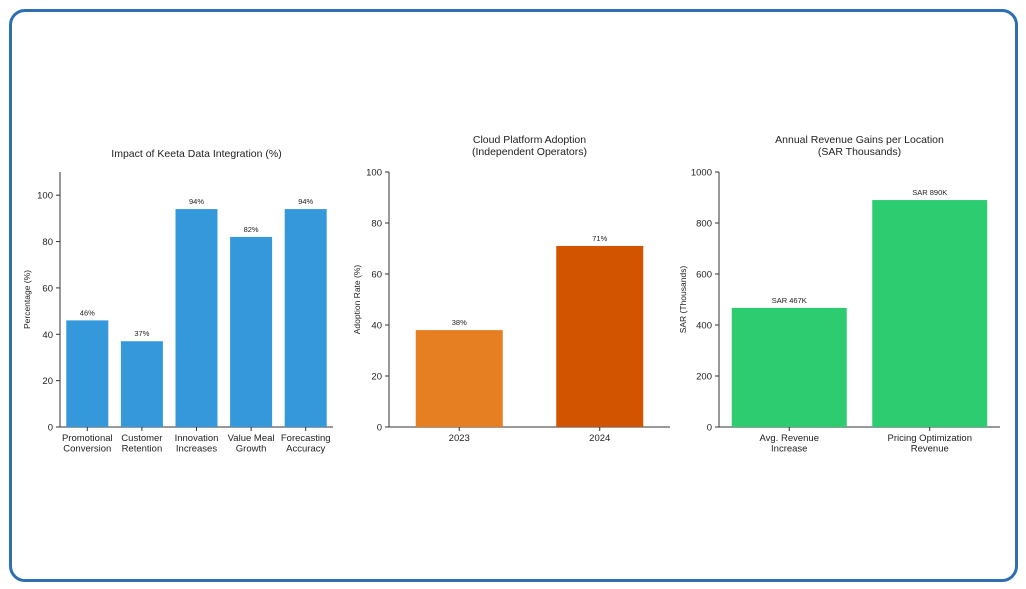 The width and height of the screenshot is (1026, 589). I want to click on y-tick-label: 800, so click(704, 224).